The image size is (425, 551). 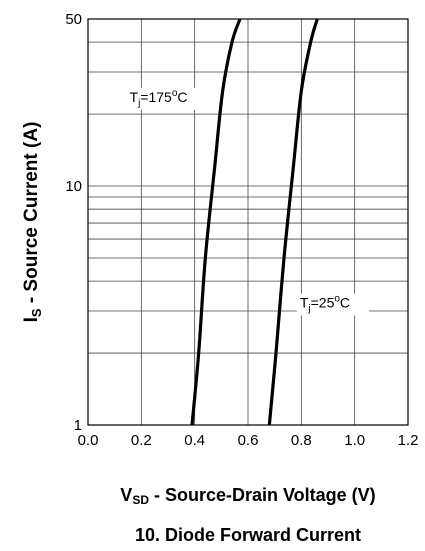 What do you see at coordinates (73, 186) in the screenshot?
I see `y-tick-label: 10` at bounding box center [73, 186].